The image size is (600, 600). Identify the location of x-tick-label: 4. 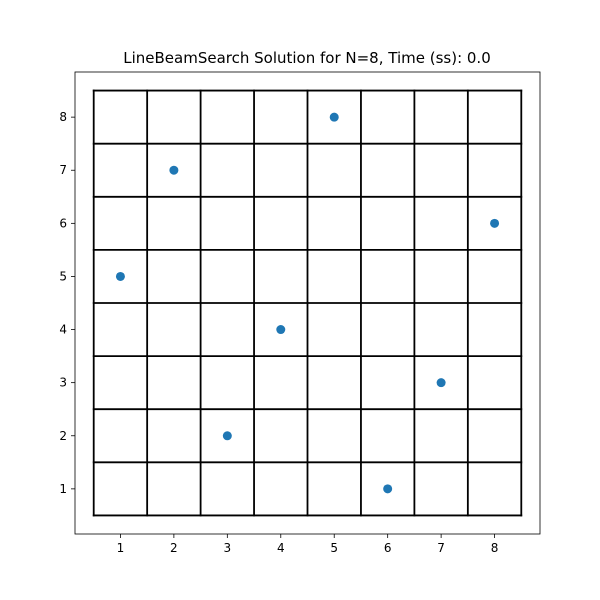
(281, 548).